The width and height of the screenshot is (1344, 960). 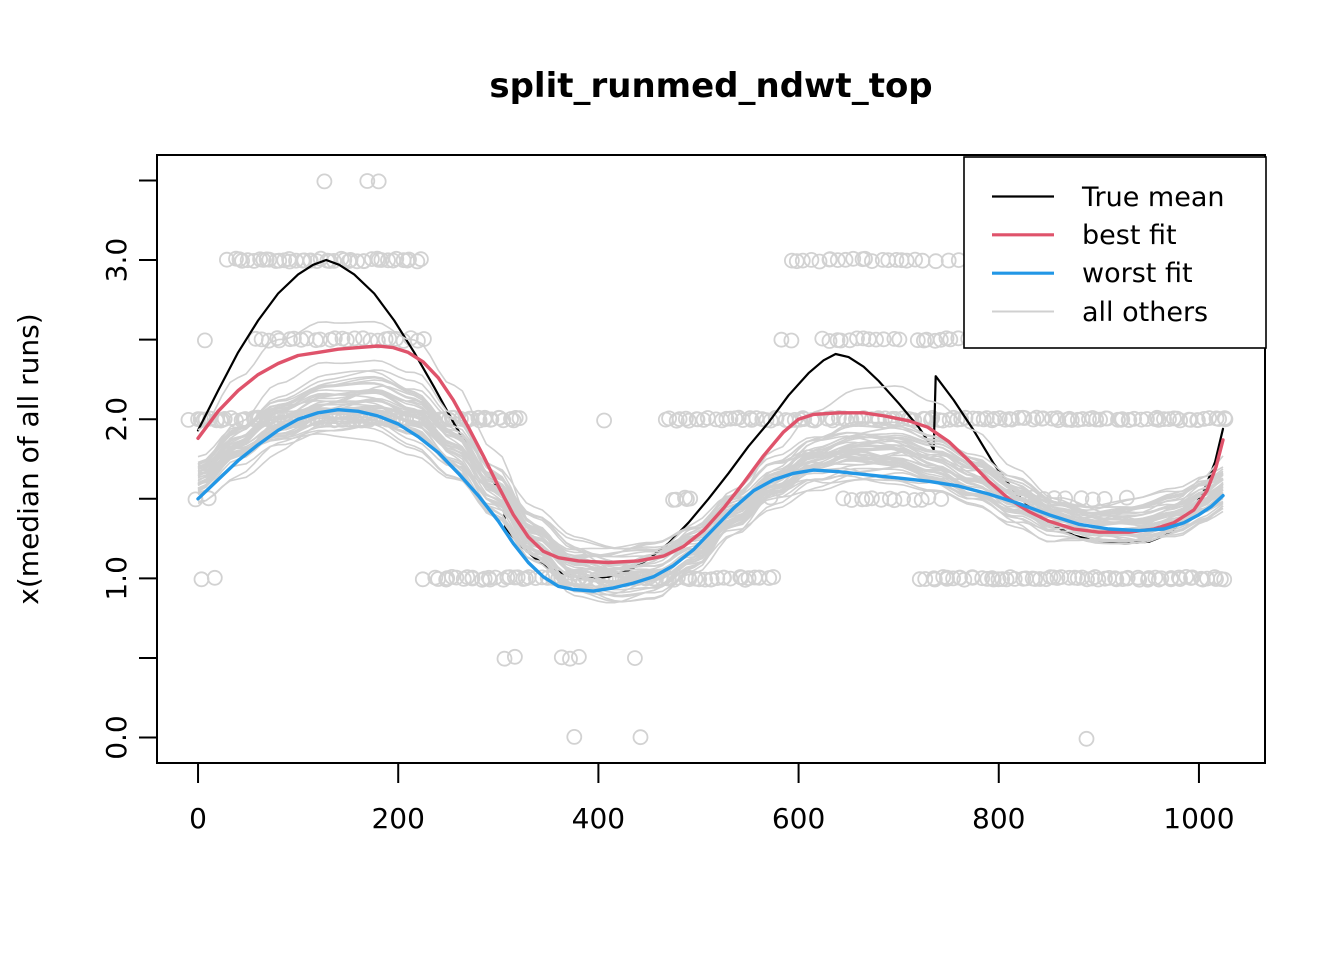 I want to click on legend-entry-worst-fit: worst fit, so click(x=1092, y=273).